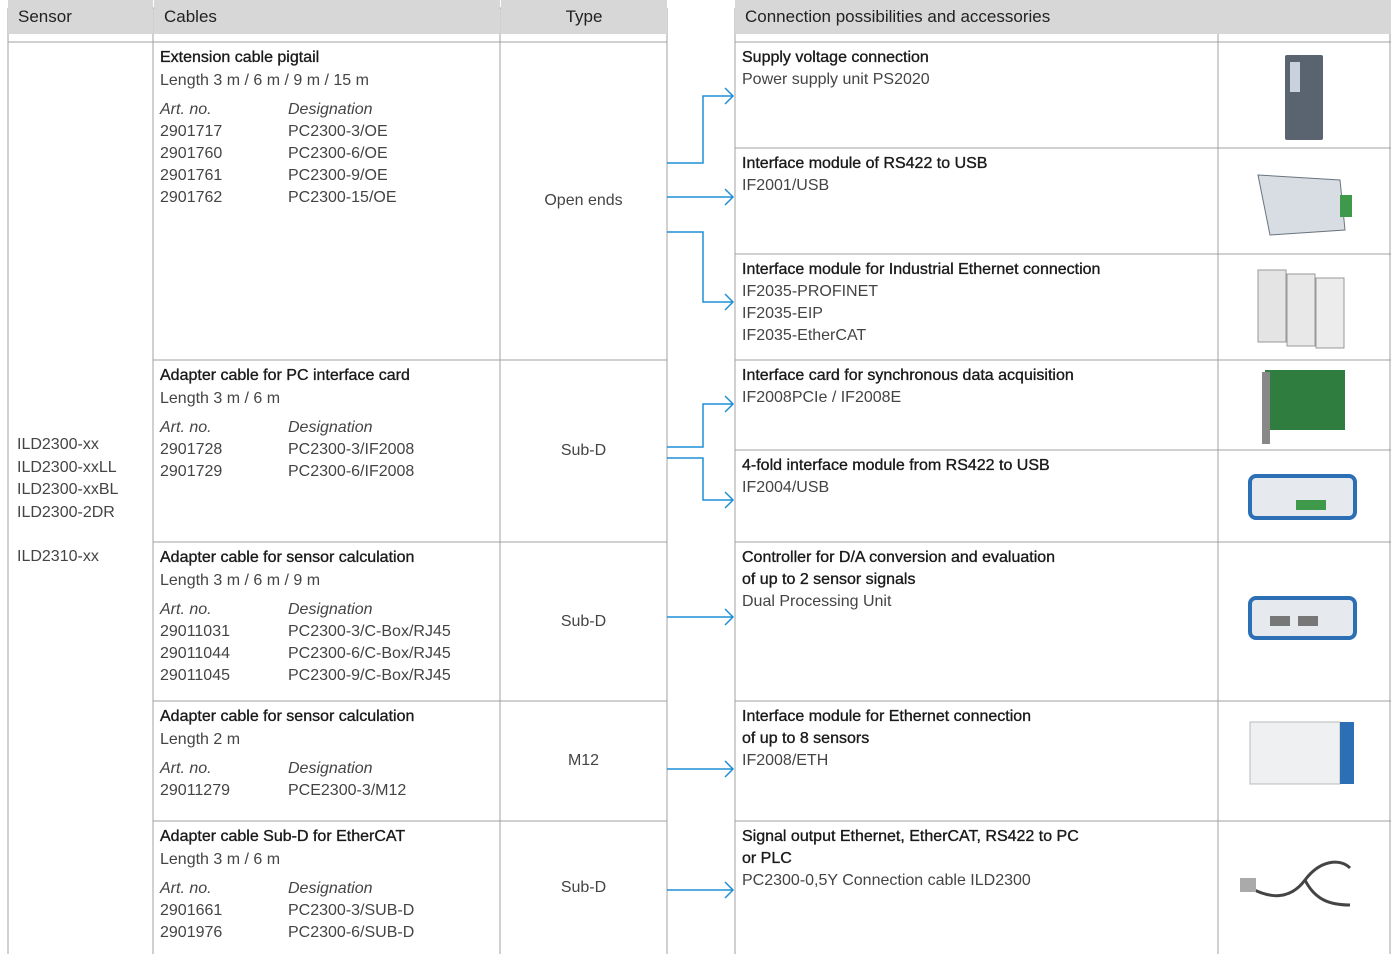  What do you see at coordinates (351, 471) in the screenshot?
I see `designation: PC2300-6/IF2008` at bounding box center [351, 471].